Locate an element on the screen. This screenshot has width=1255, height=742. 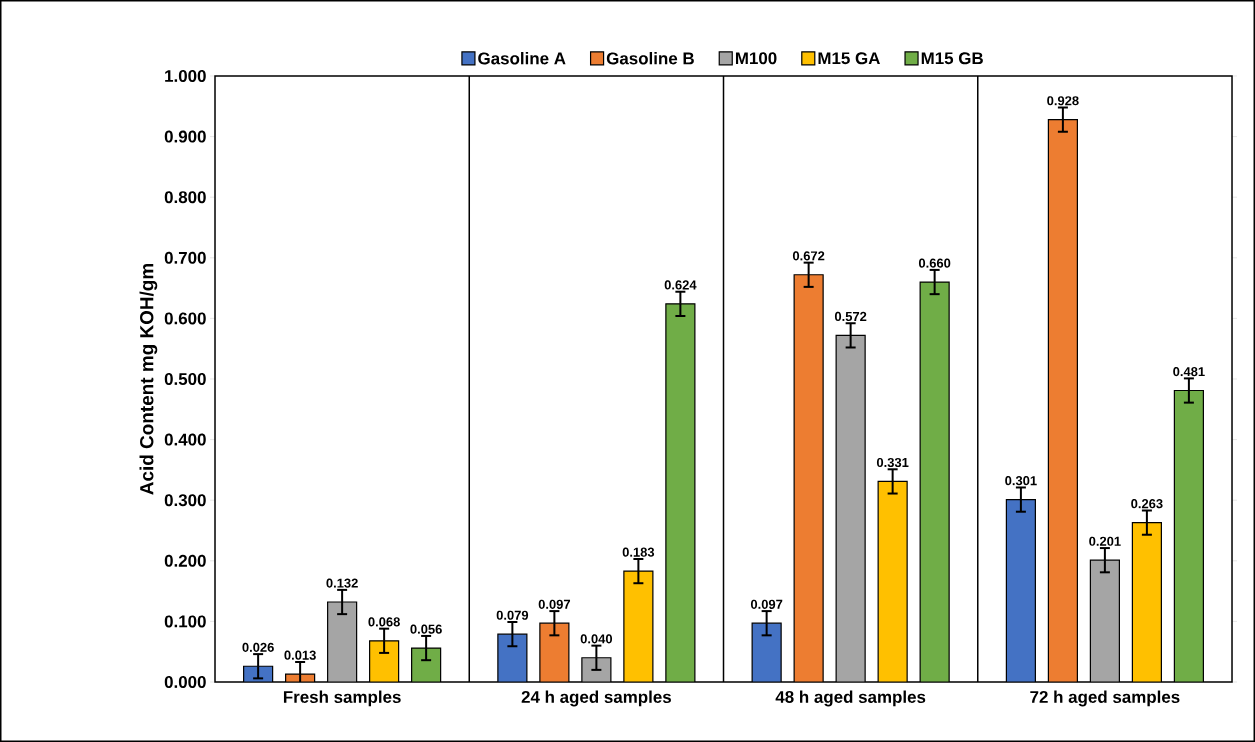
x-tick-label: 24 h aged samples is located at coordinates (596, 698).